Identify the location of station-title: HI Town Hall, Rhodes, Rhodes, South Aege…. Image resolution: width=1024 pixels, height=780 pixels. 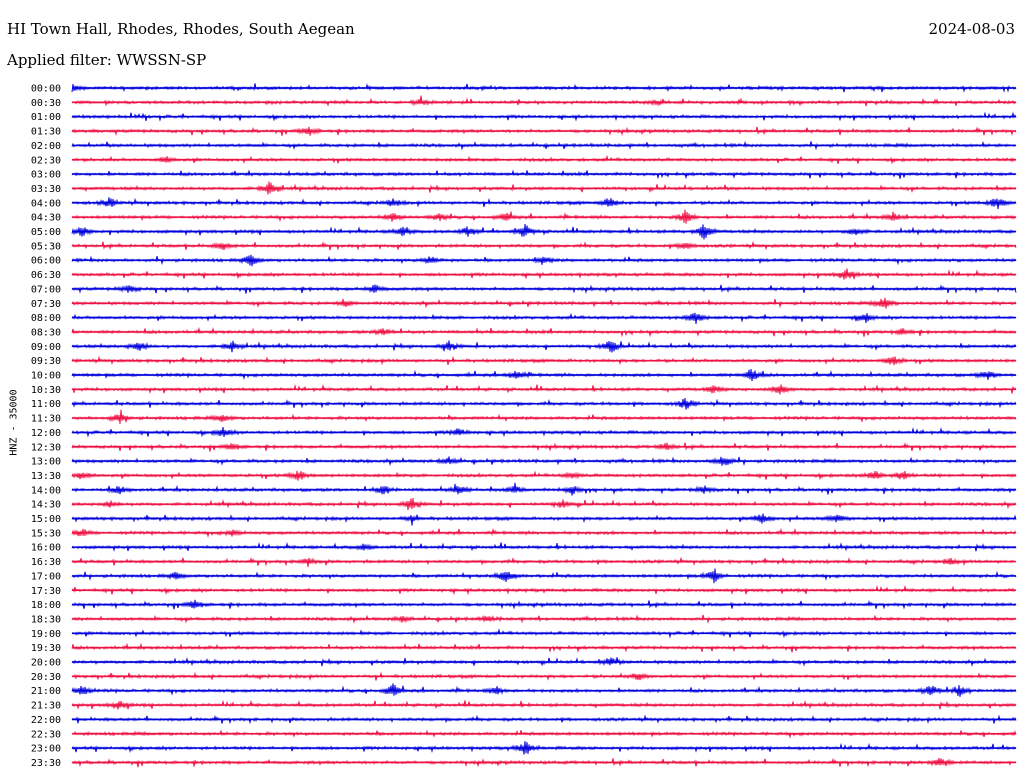
(181, 29).